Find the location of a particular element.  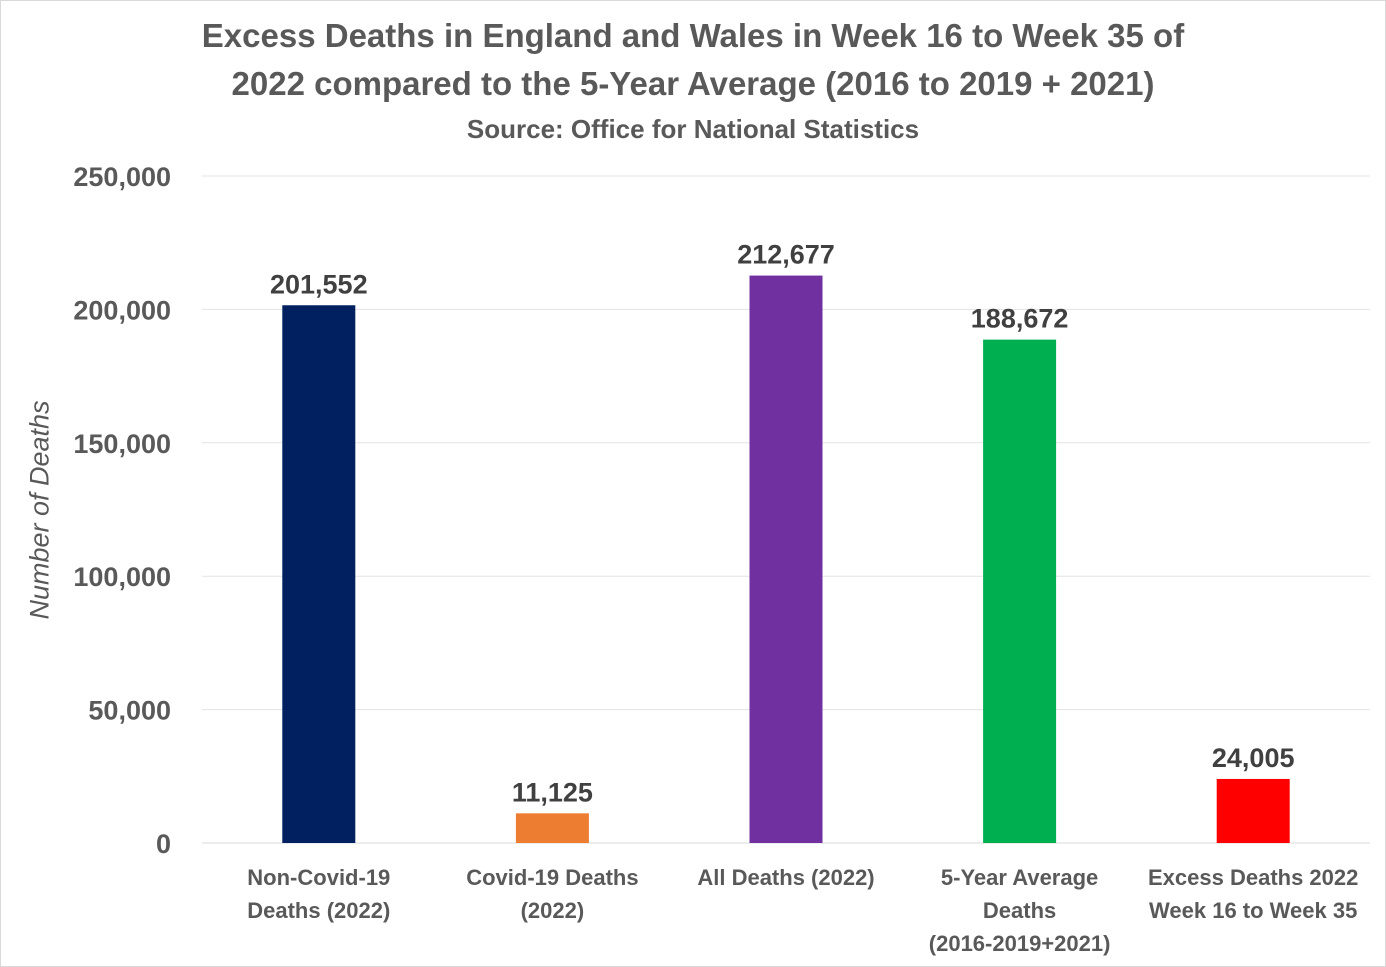

data-label: 201,552 is located at coordinates (319, 284).